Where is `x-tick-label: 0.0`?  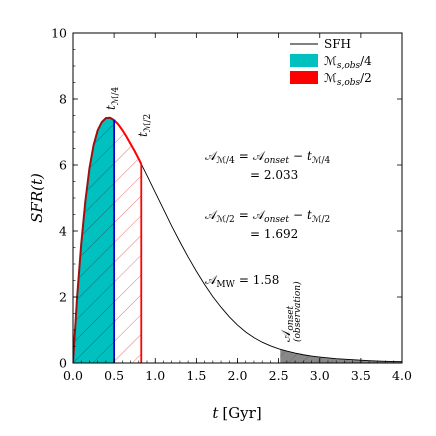 x-tick-label: 0.0 is located at coordinates (73, 375).